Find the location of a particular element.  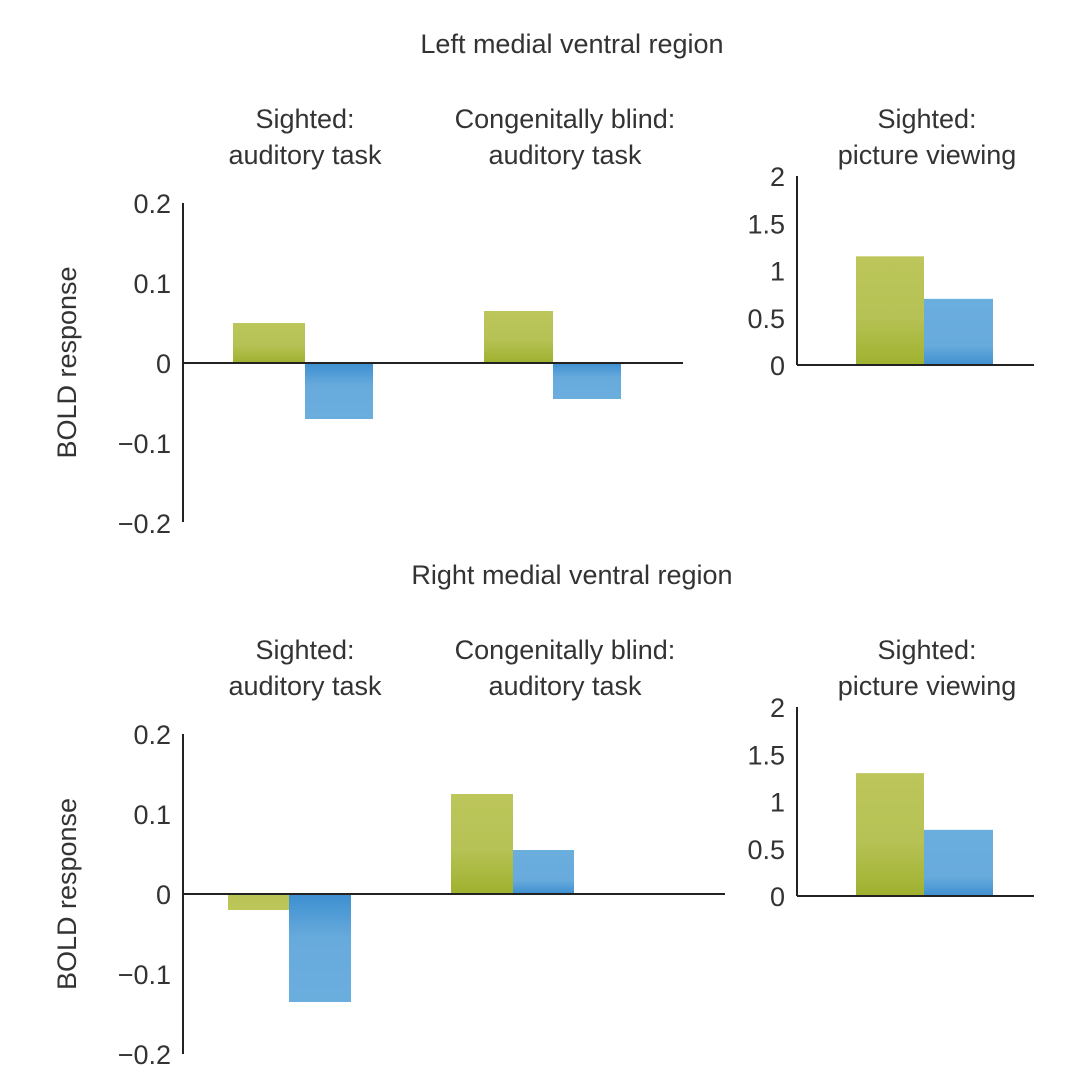

region-title: Left medial ventral region is located at coordinates (571, 44).